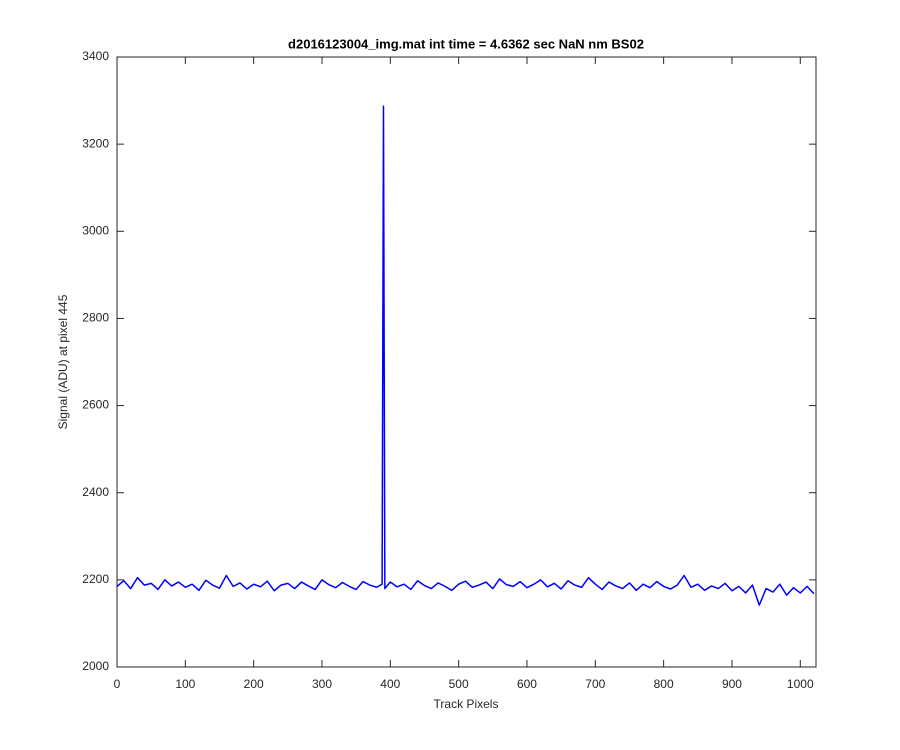 Image resolution: width=900 pixels, height=750 pixels. Describe the element at coordinates (95, 405) in the screenshot. I see `y-tick-label: 2600` at that location.